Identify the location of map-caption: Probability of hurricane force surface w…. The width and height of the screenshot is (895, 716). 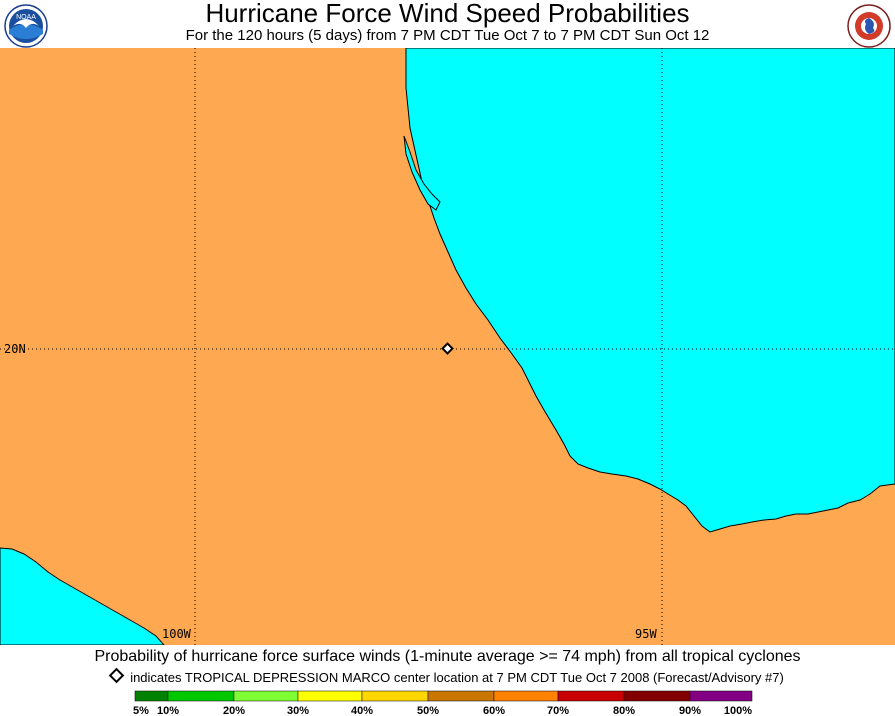
(447, 656).